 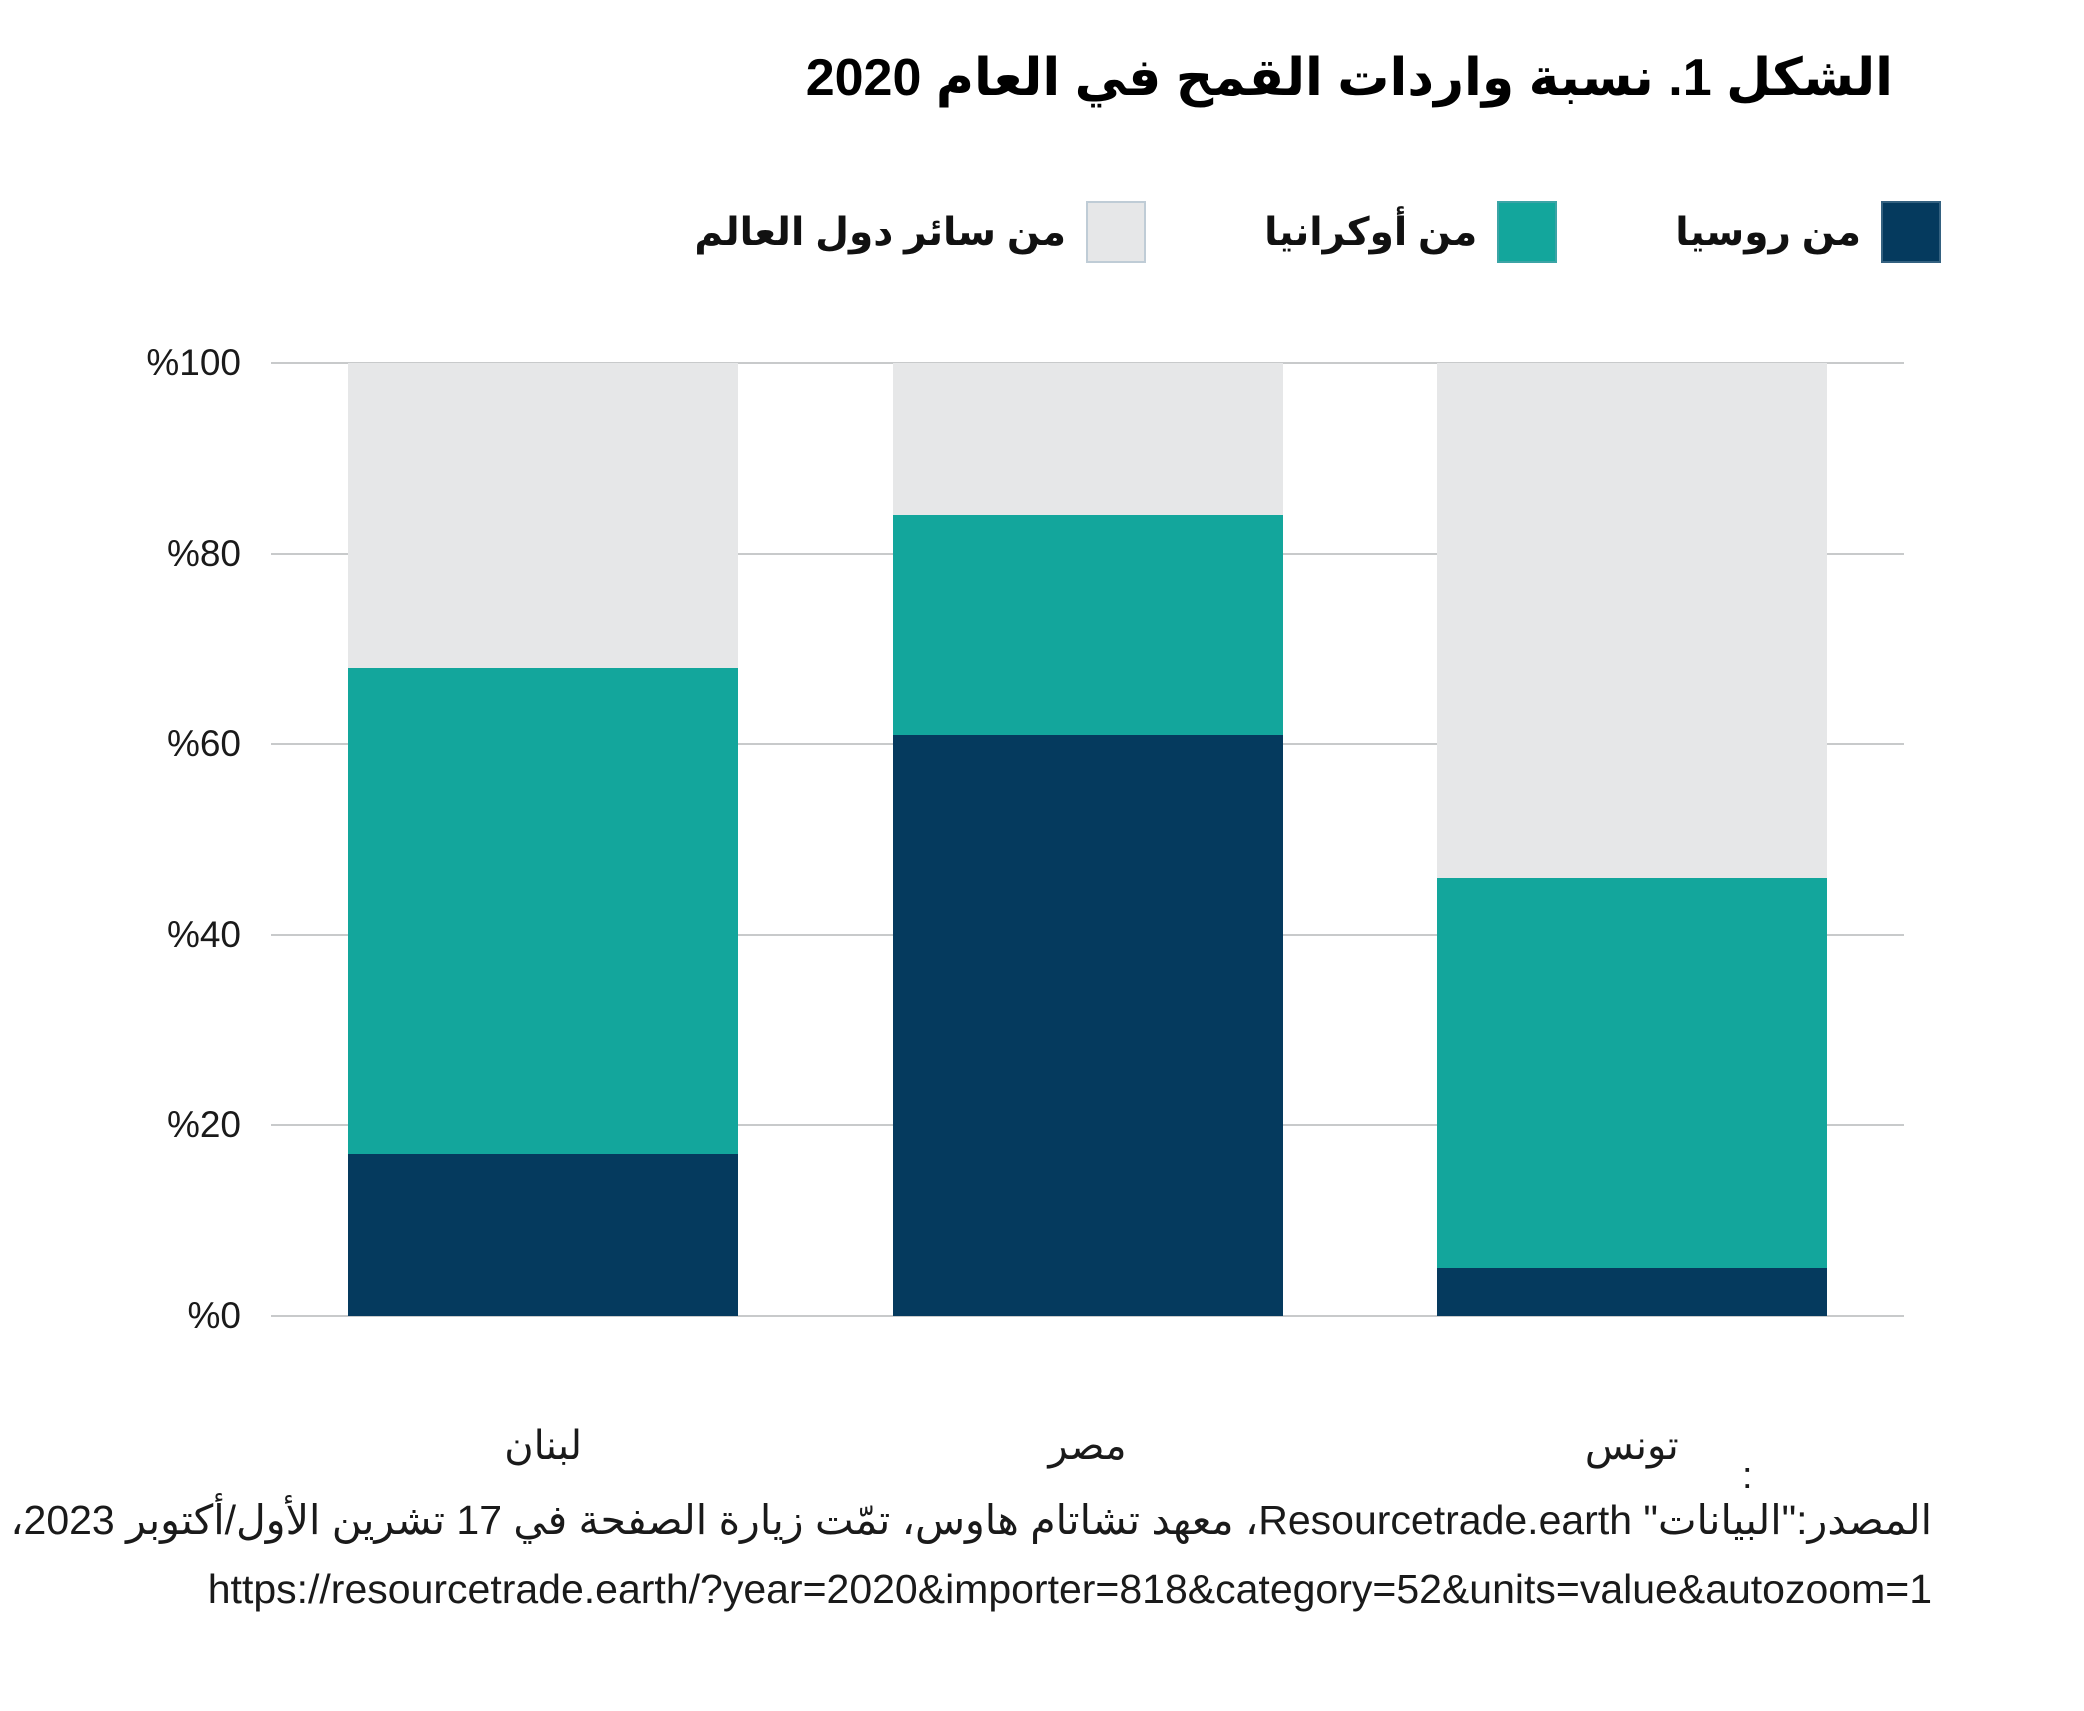 I want to click on chart-legend: من روسيا من أوكرانيا من سائر دول العالم, so click(x=1317, y=232).